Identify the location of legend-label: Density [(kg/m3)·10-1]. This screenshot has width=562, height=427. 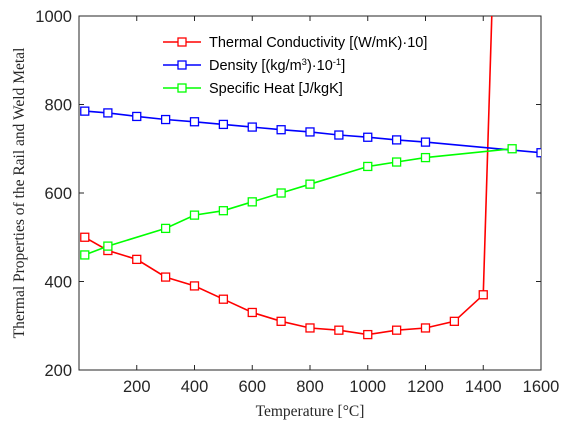
(277, 66).